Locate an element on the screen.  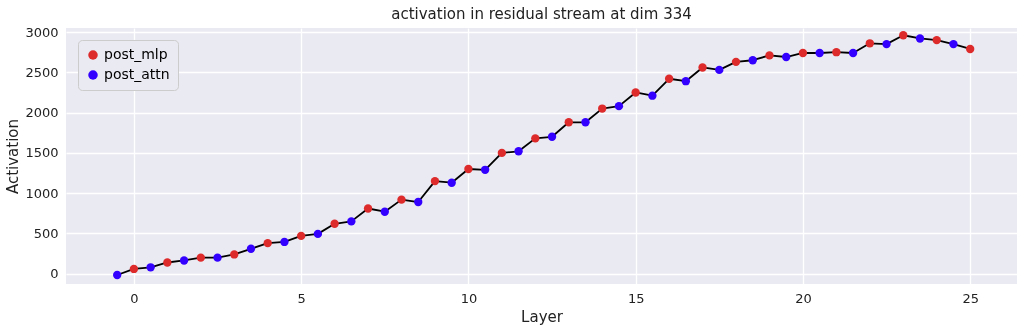
y-tick-label: 0 is located at coordinates (54, 274).